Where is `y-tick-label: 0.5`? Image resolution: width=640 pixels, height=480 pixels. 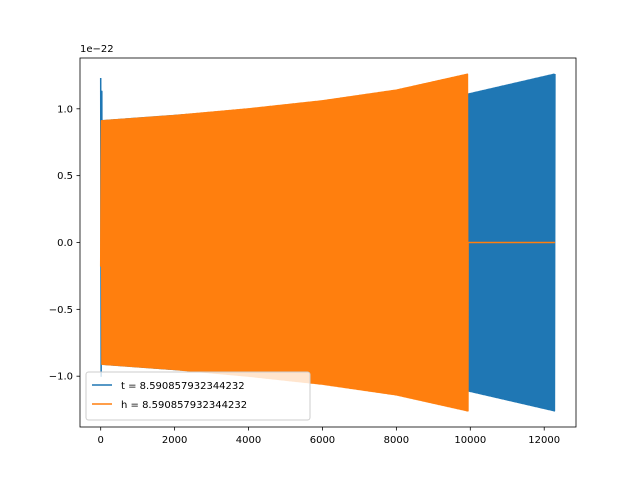 y-tick-label: 0.5 is located at coordinates (65, 176).